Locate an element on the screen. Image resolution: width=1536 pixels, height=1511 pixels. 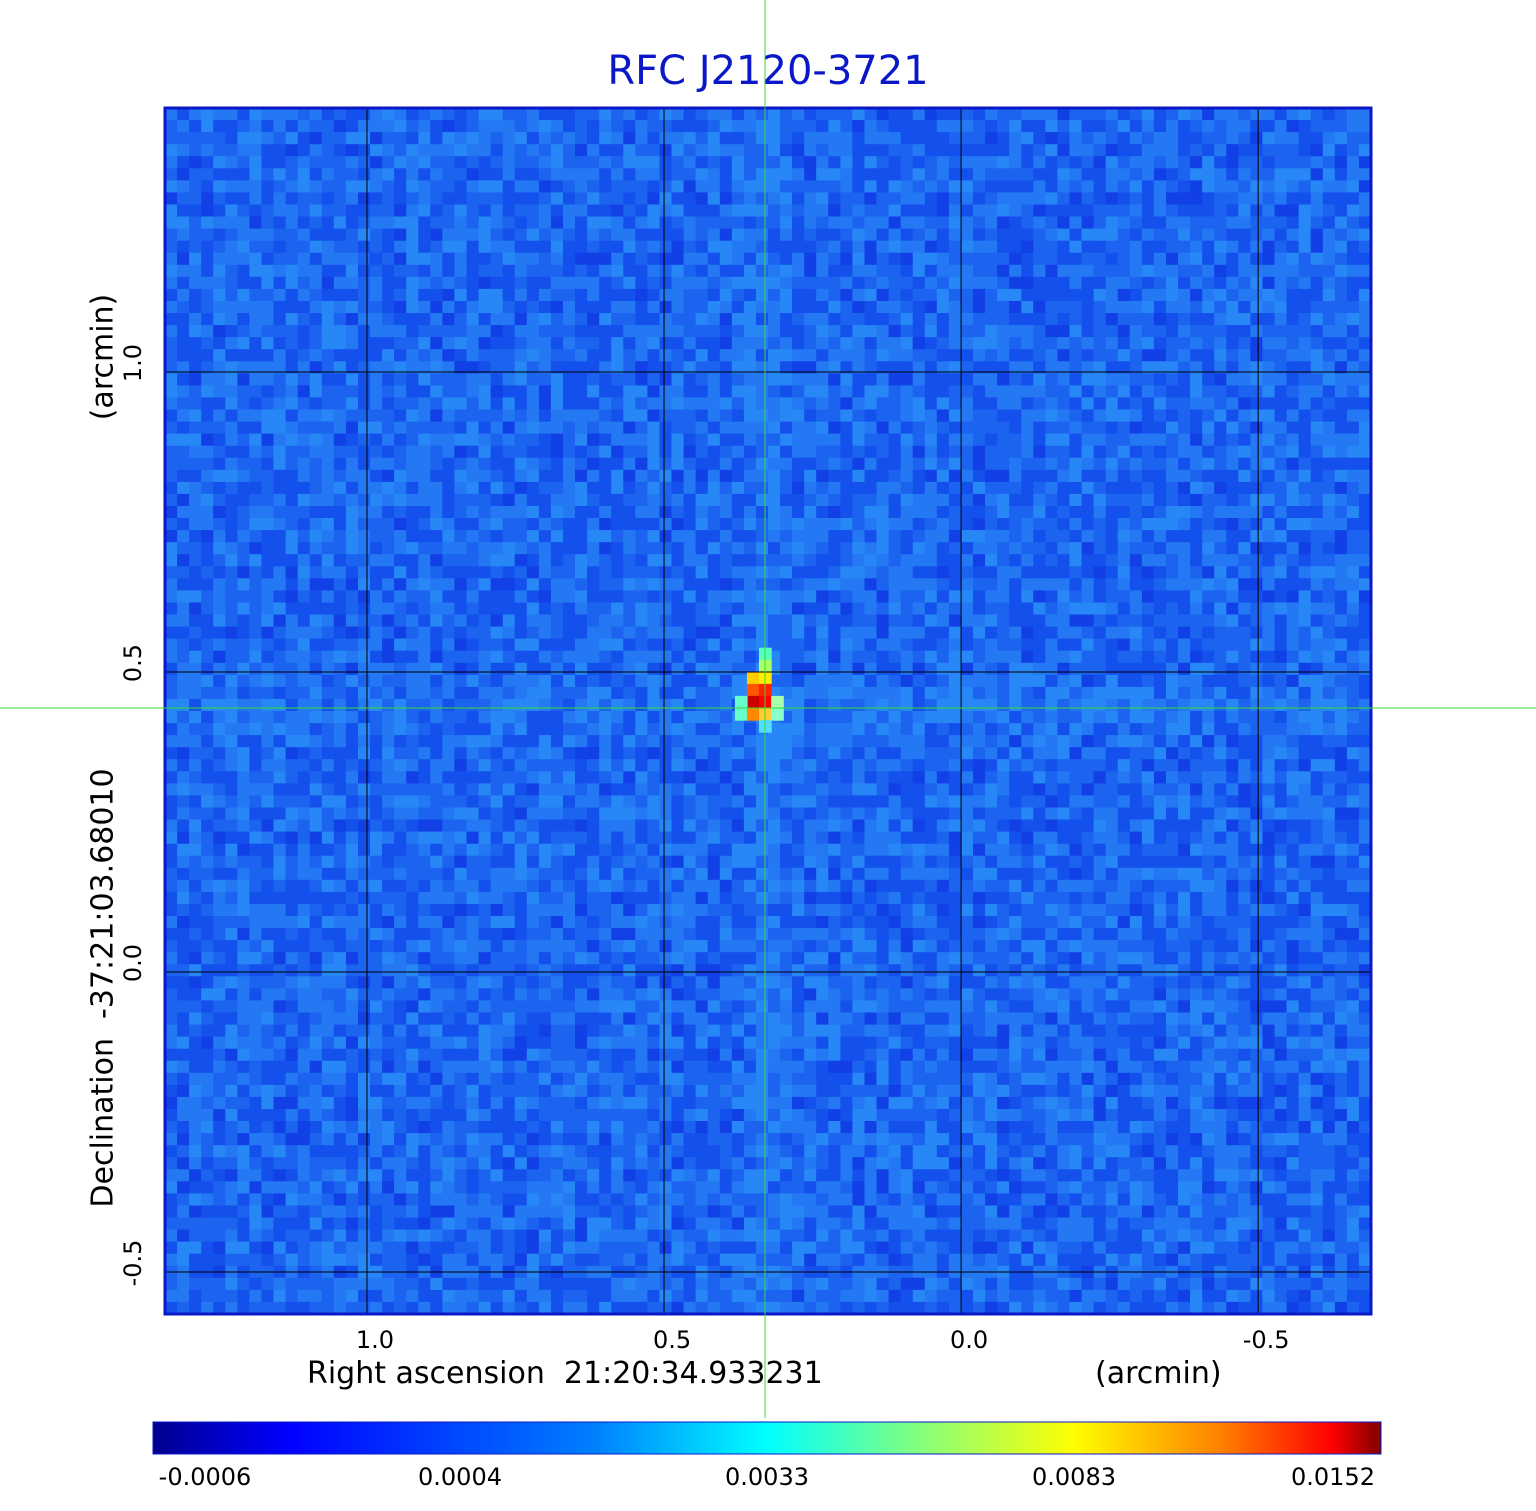
x-tick-label: 0.5 is located at coordinates (672, 1340).